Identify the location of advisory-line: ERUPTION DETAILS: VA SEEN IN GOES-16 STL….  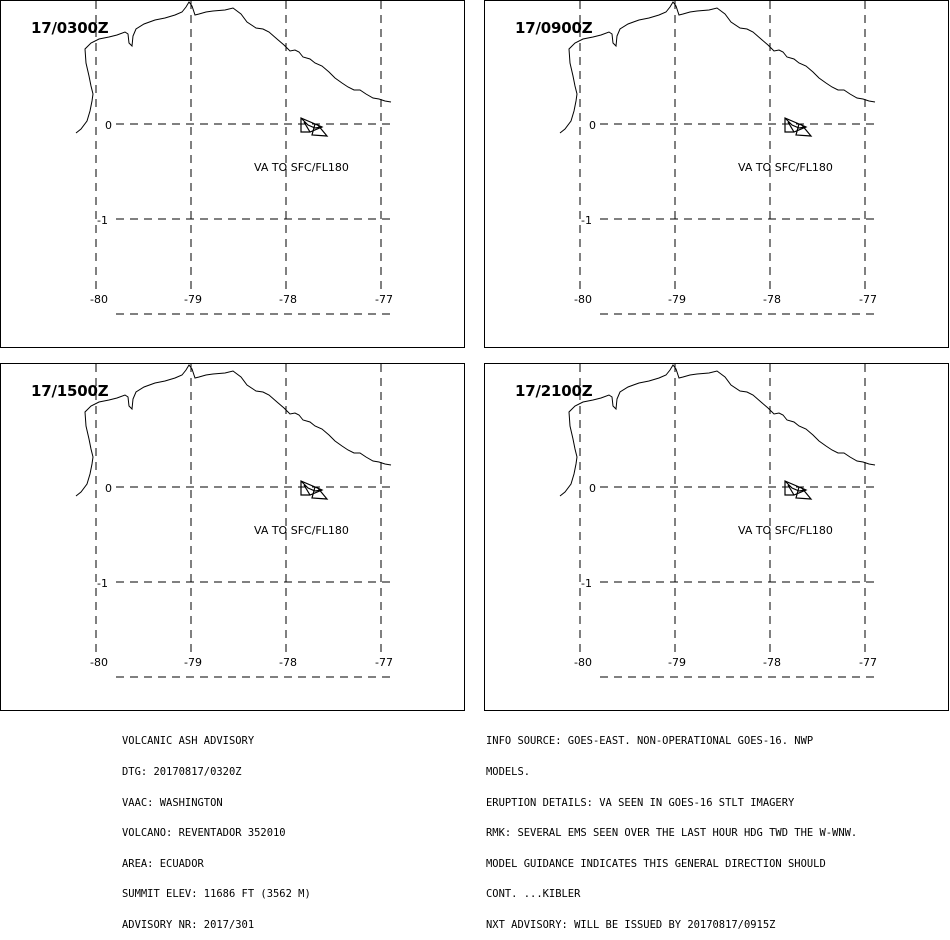
(640, 802).